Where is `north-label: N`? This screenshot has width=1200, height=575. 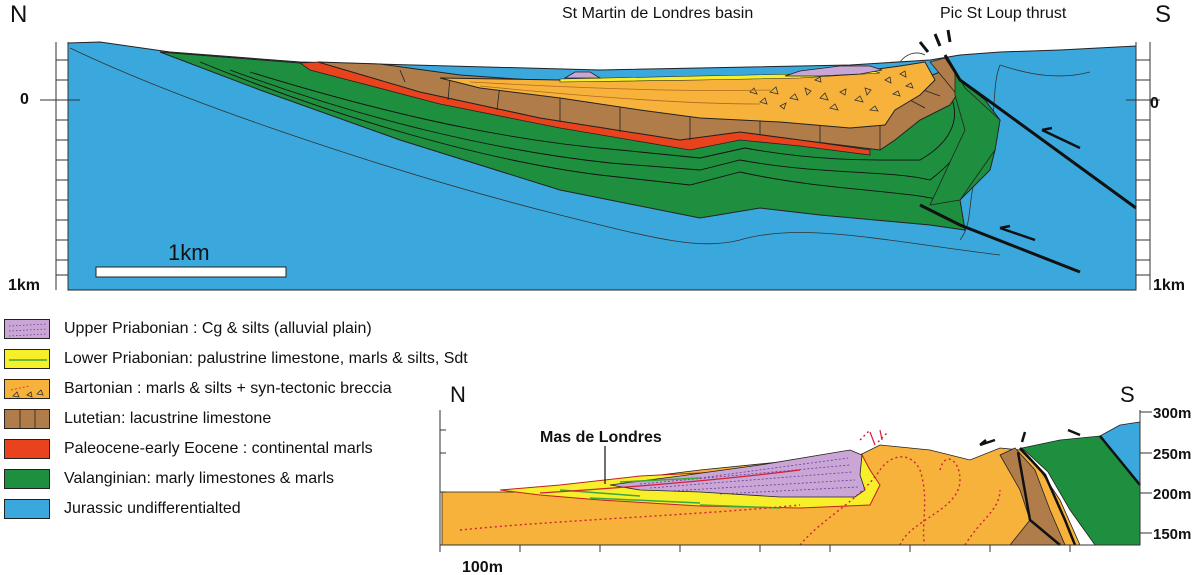
north-label: N is located at coordinates (18, 14).